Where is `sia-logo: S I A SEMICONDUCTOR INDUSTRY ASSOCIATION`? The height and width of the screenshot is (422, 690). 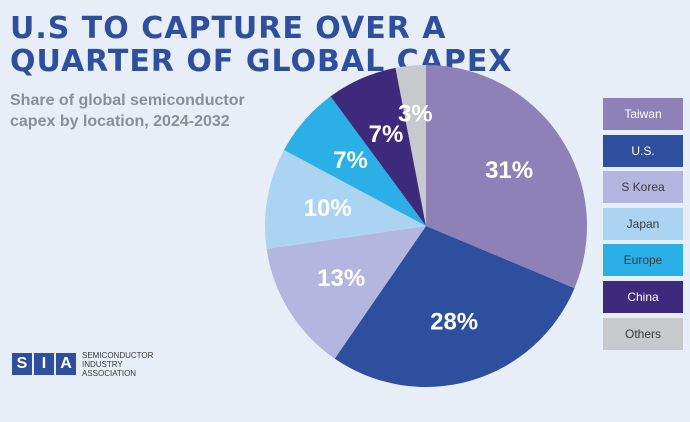 sia-logo: S I A SEMICONDUCTOR INDUSTRY ASSOCIATION is located at coordinates (87, 364).